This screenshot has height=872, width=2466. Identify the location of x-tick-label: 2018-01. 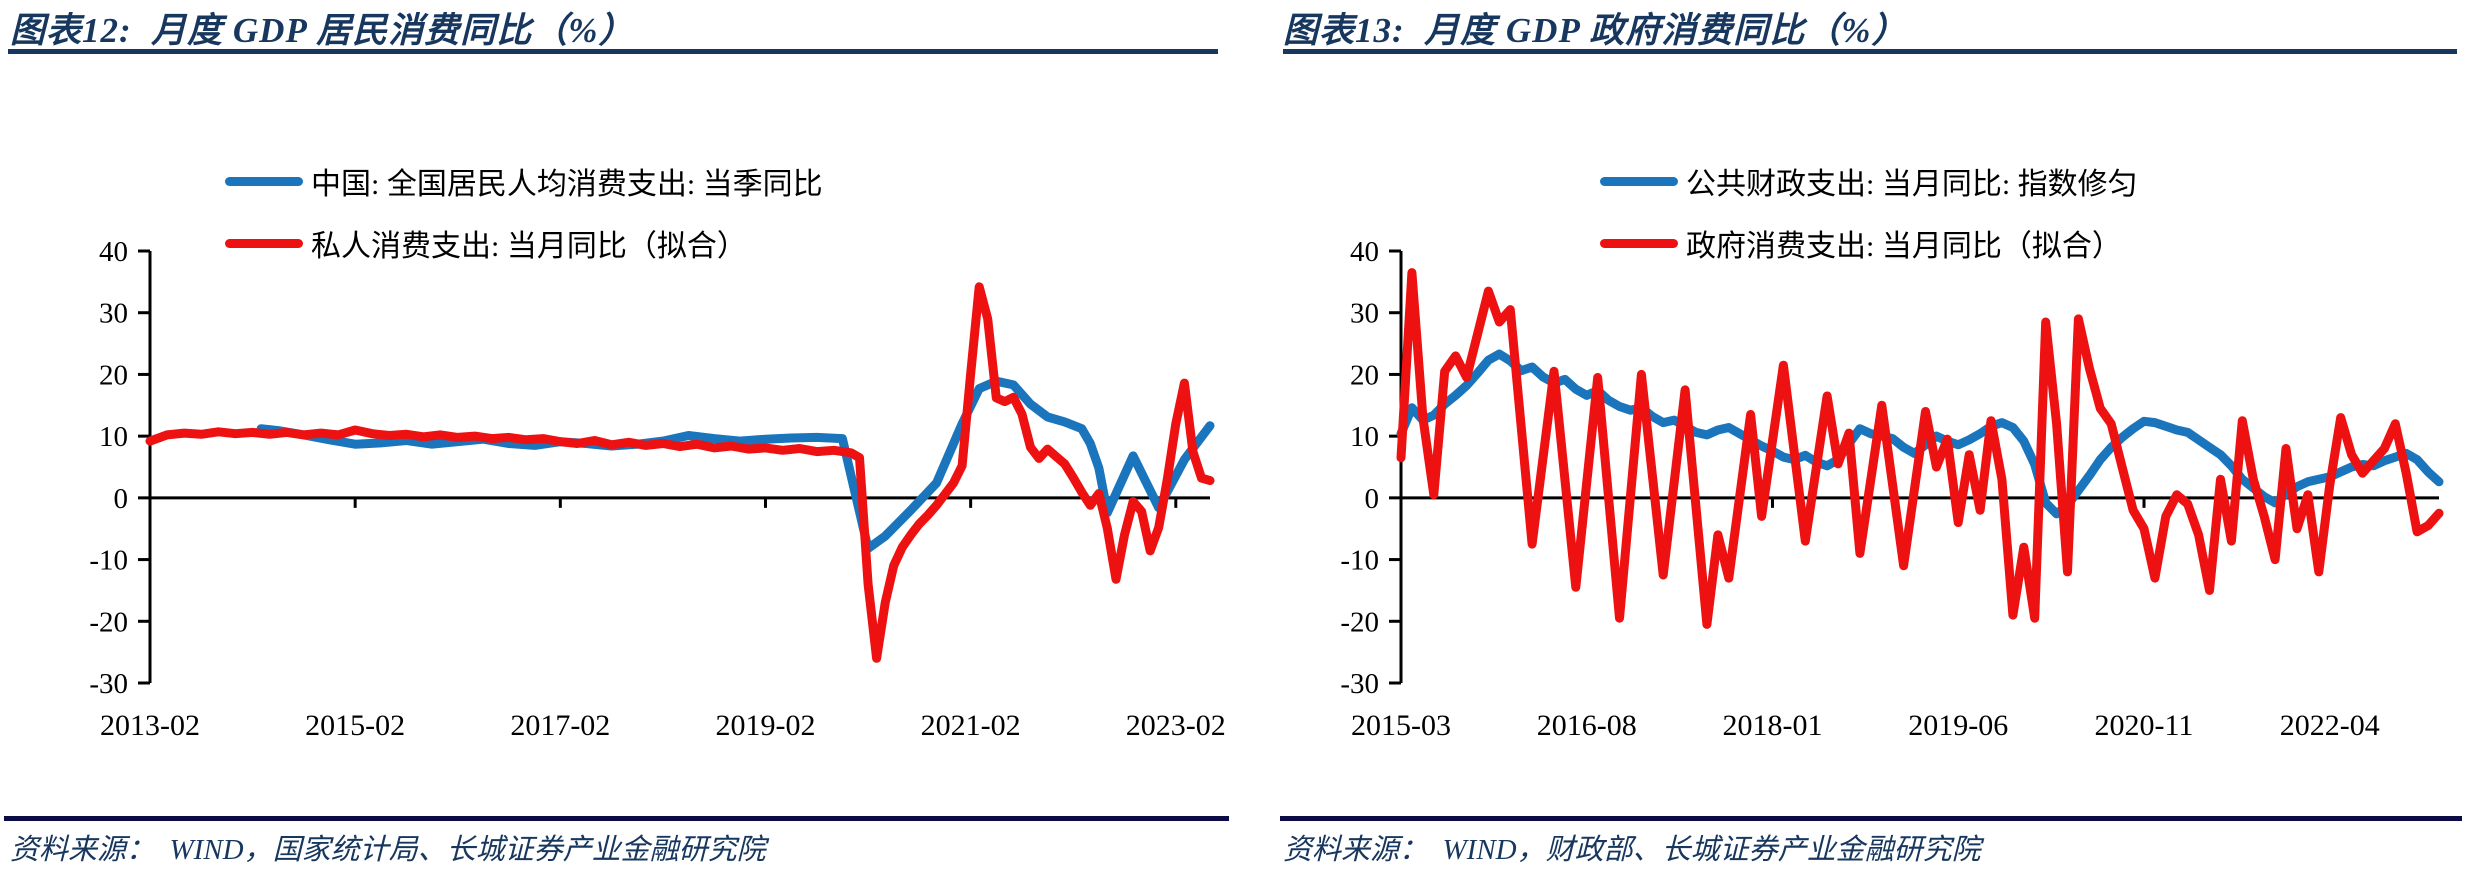
(1772, 725).